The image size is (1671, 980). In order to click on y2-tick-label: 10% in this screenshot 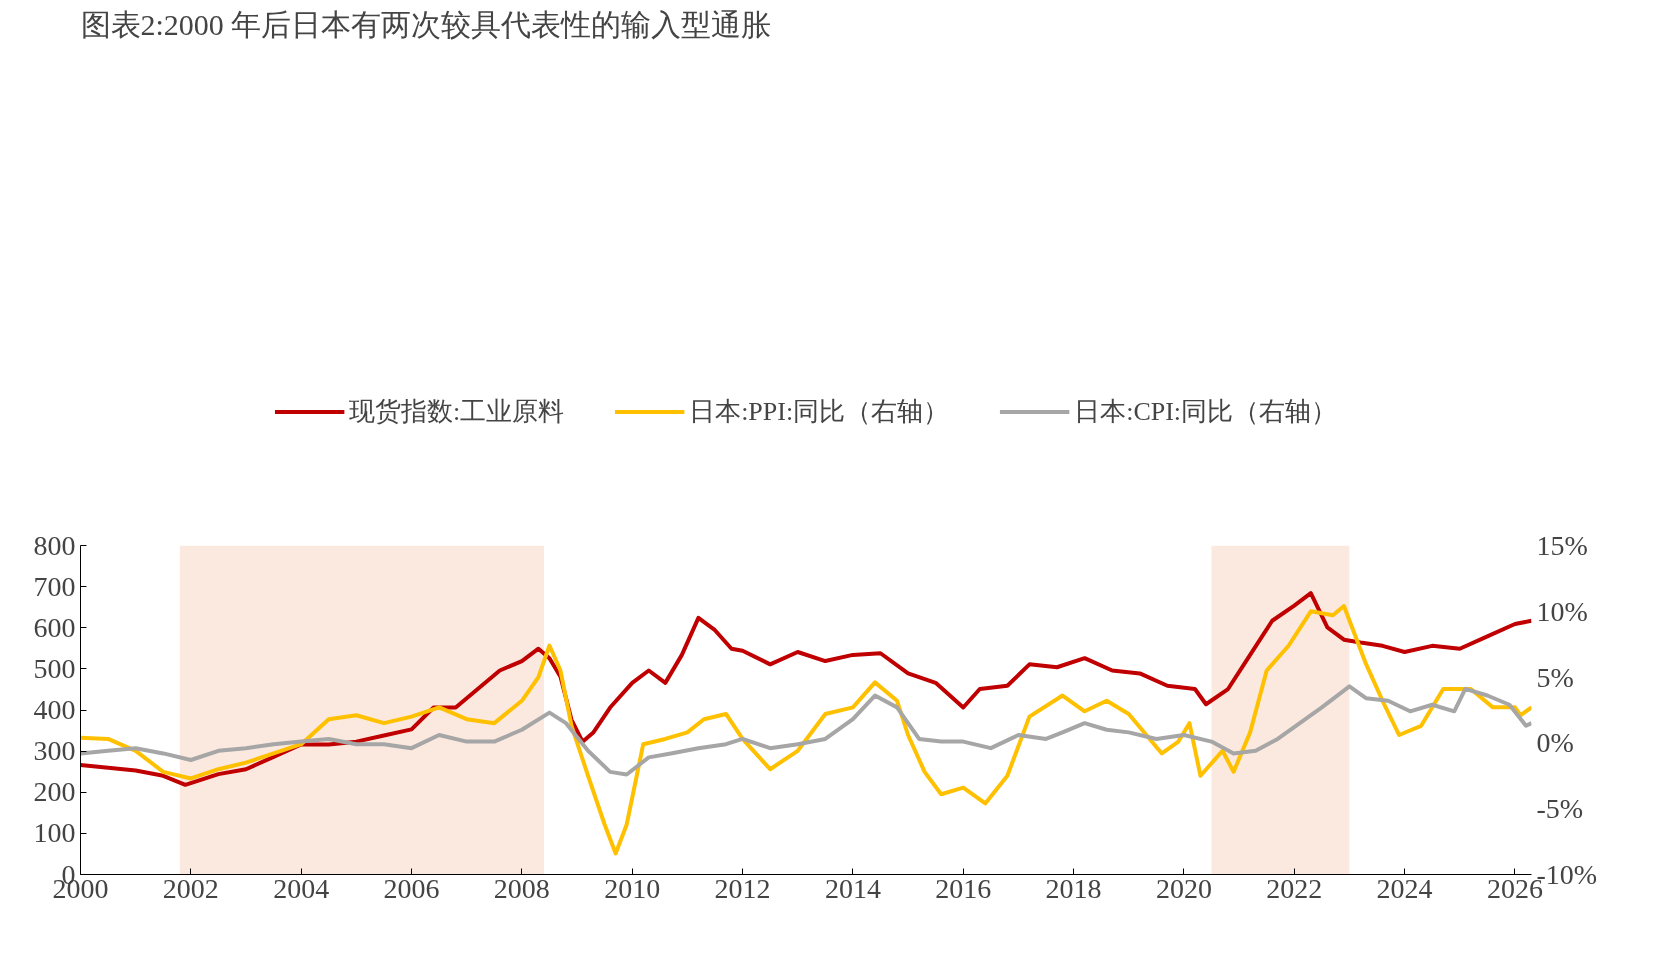, I will do `click(1562, 611)`.